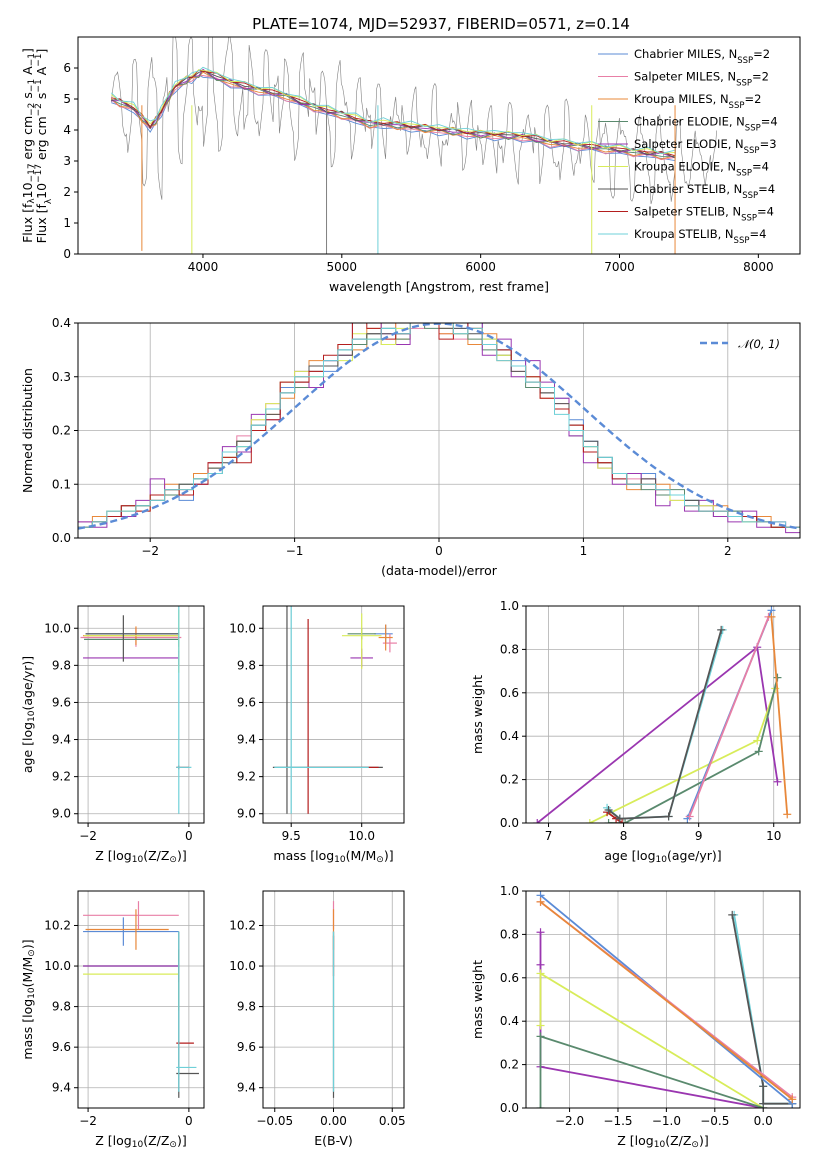 The image size is (819, 1170). Describe the element at coordinates (760, 77) in the screenshot. I see `legend-text: =2` at that location.